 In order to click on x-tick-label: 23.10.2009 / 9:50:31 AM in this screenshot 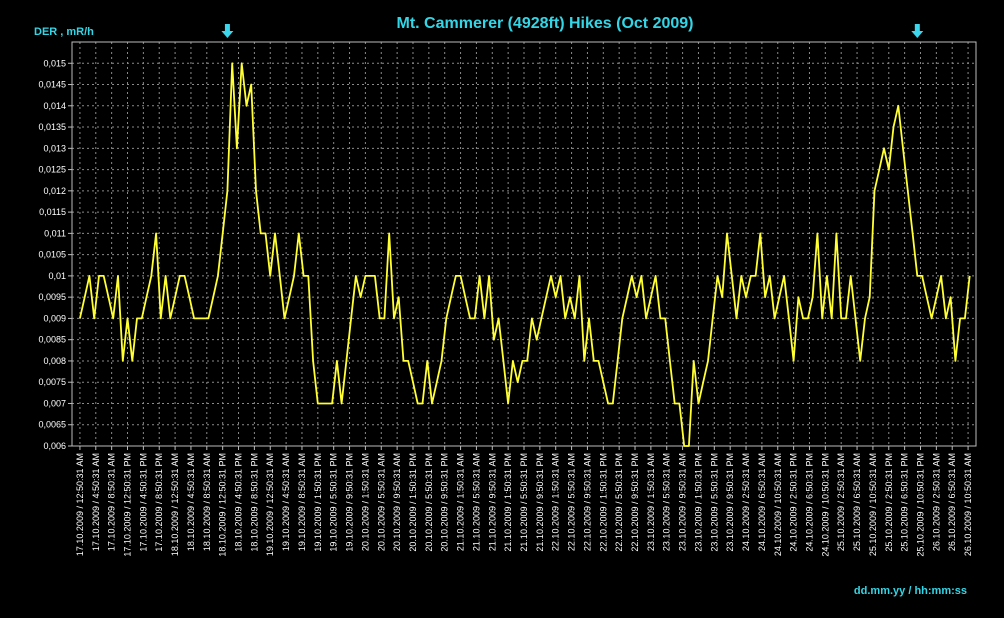, I will do `click(683, 502)`.